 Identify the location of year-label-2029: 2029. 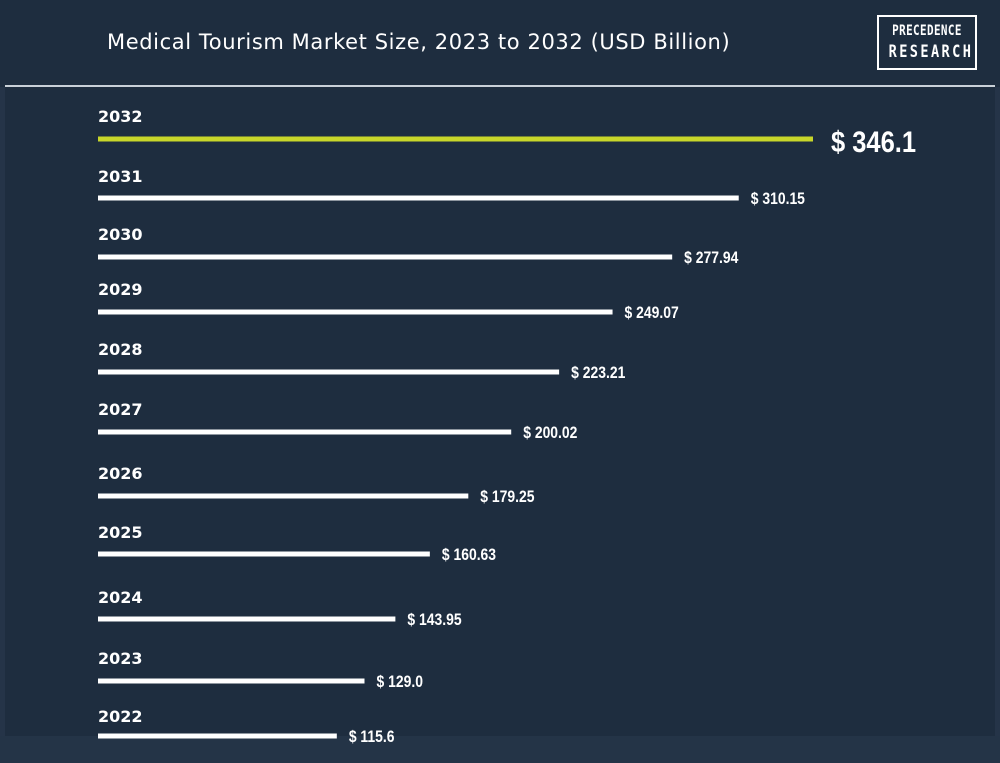
(120, 289).